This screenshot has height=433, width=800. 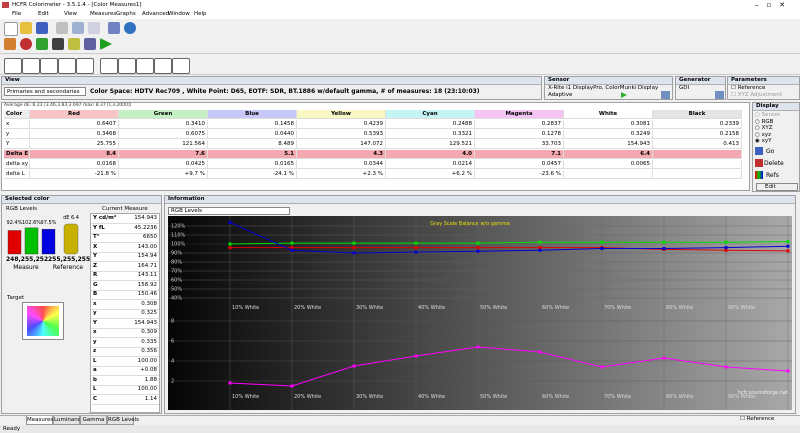 I want to click on measure-value: 45.2236, so click(x=145, y=227).